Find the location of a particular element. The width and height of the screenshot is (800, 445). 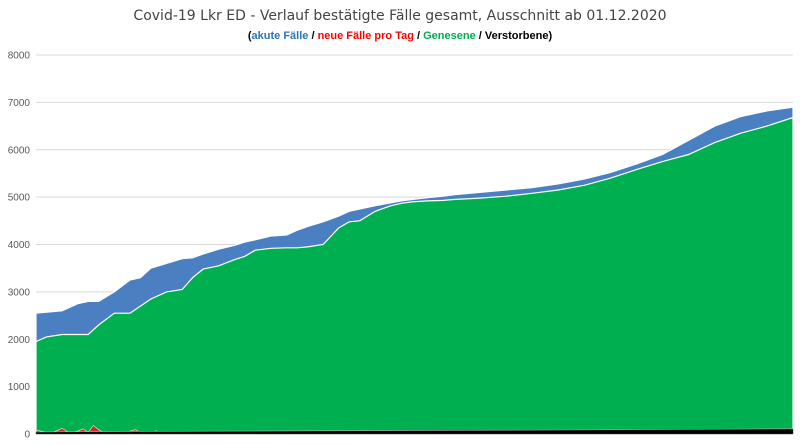

legend-neue: neue Fälle pro Tag is located at coordinates (366, 36).